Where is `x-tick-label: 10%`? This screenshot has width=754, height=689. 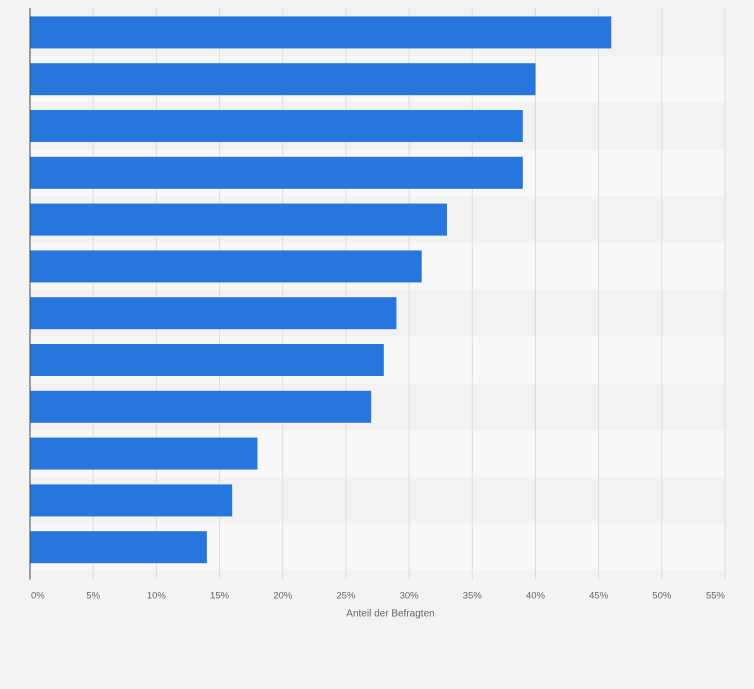
x-tick-label: 10% is located at coordinates (157, 596).